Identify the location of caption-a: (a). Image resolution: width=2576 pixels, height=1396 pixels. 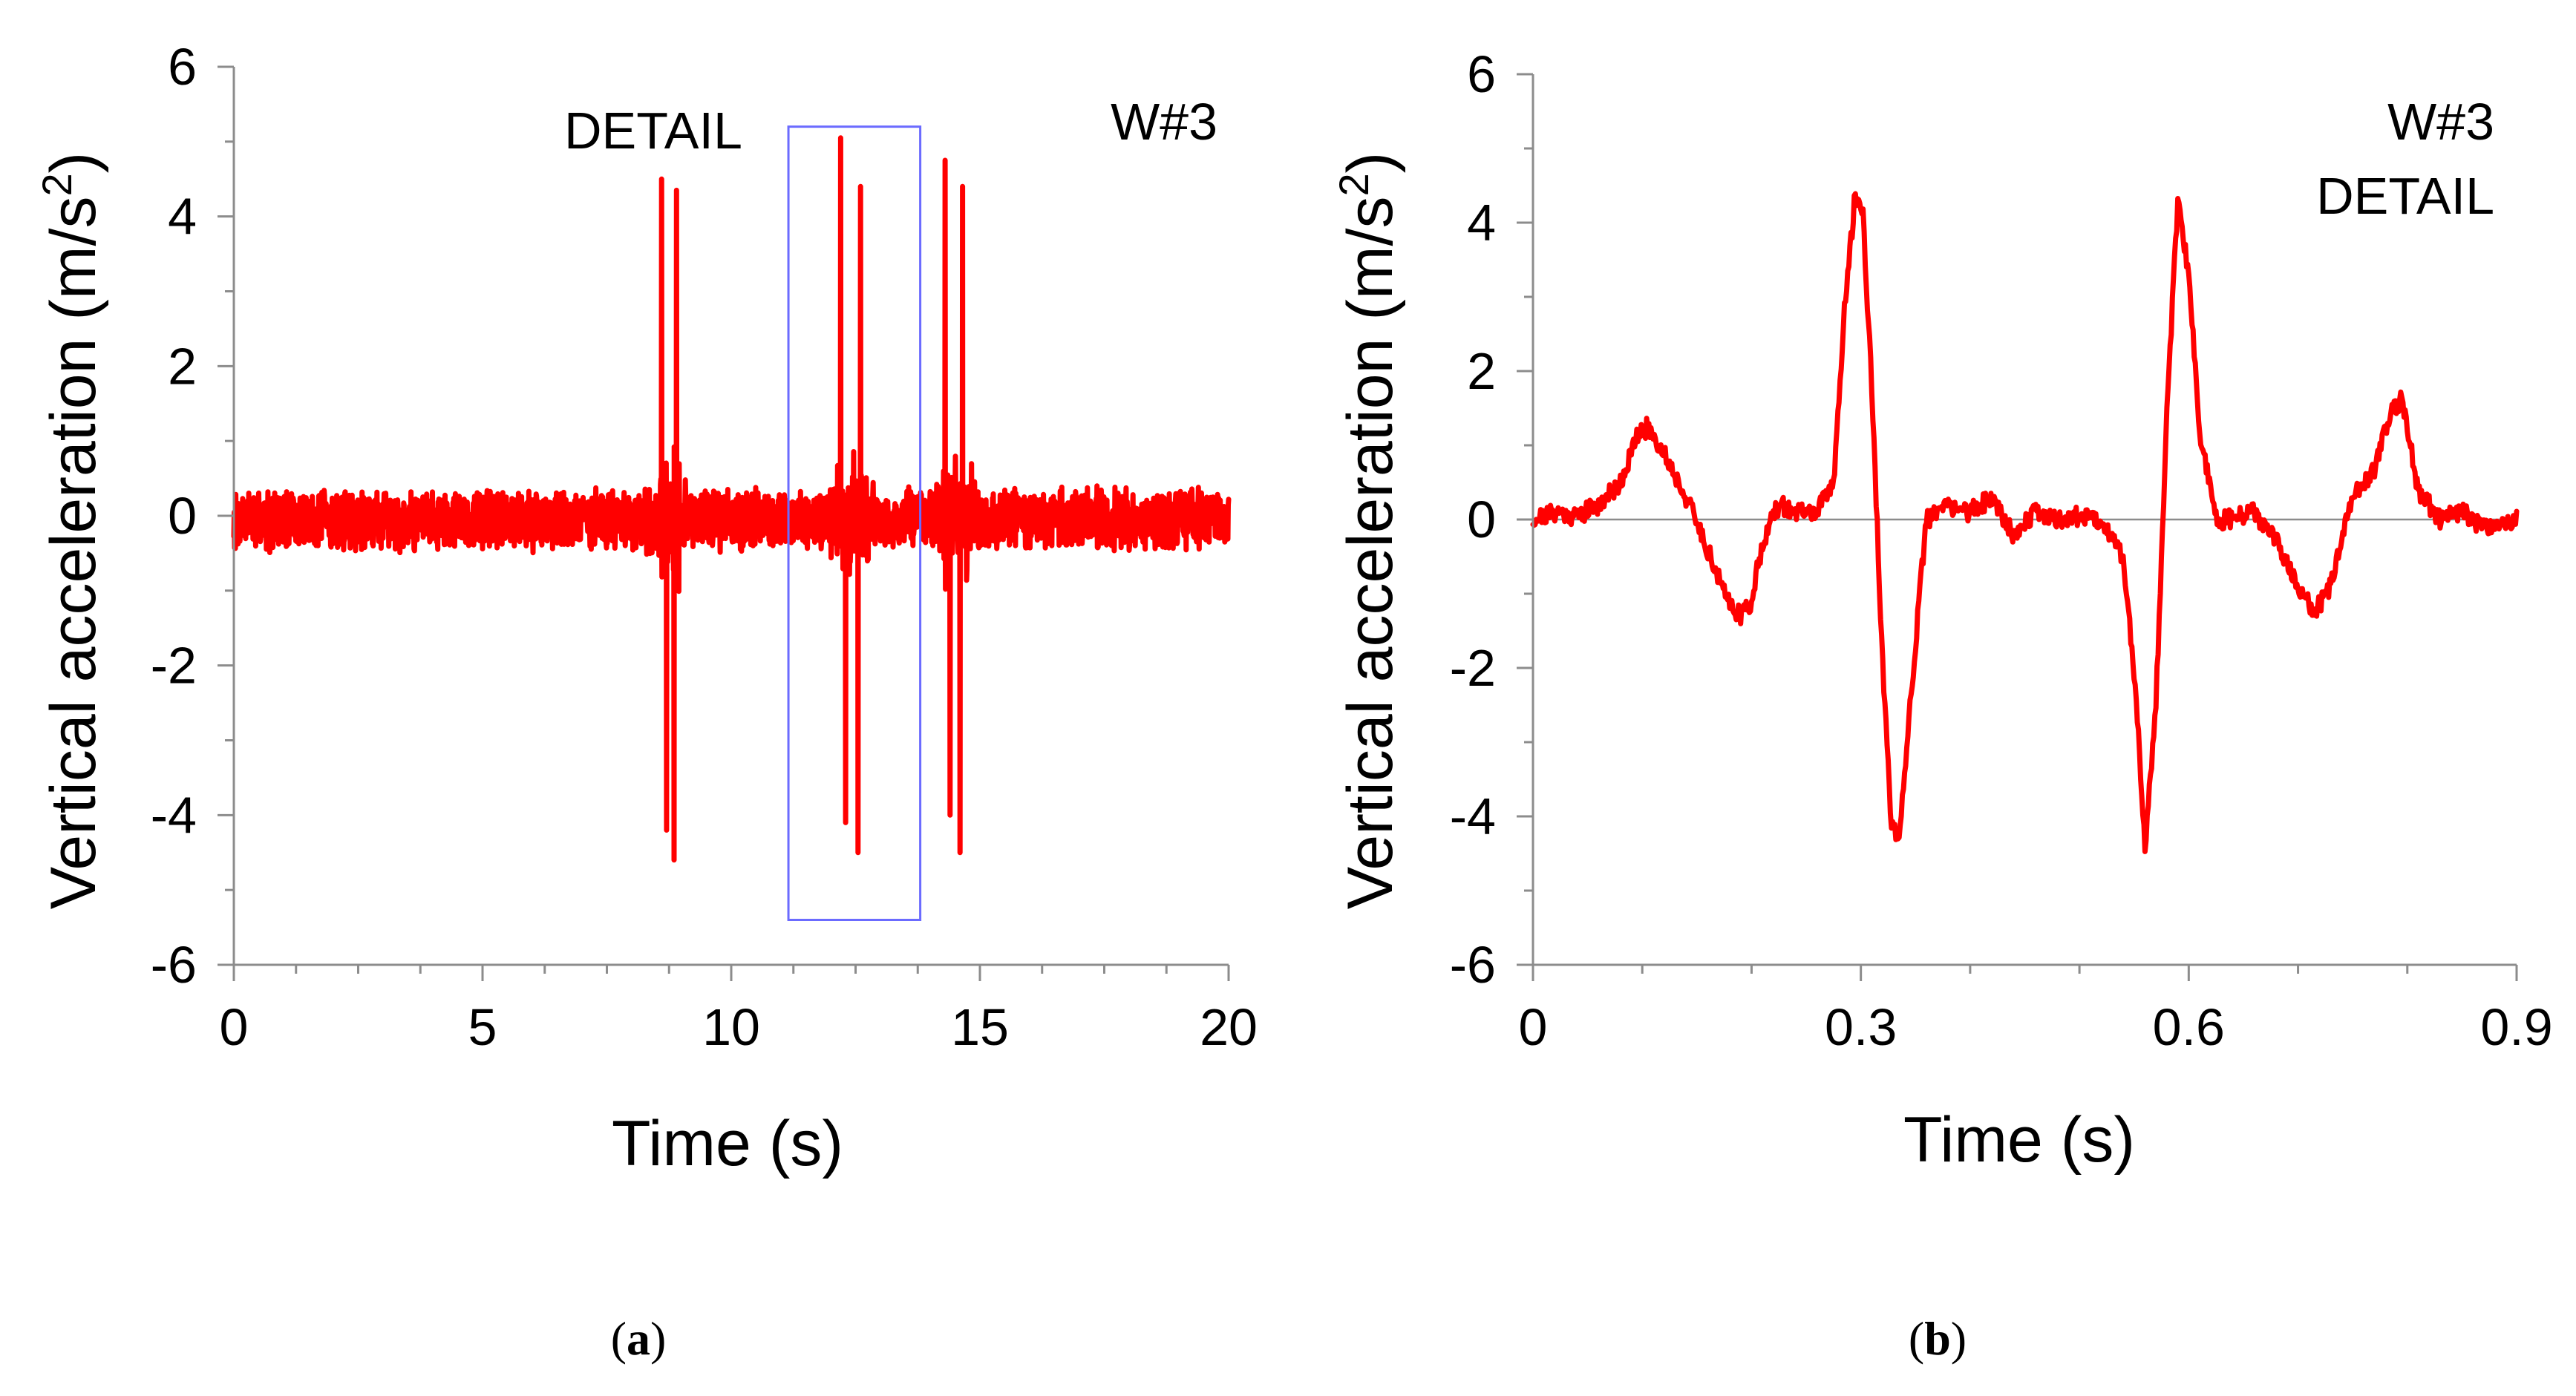
(639, 1338).